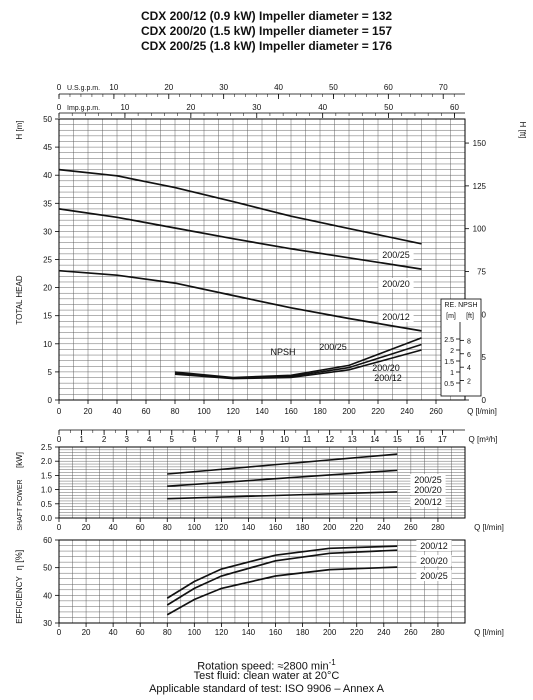  Describe the element at coordinates (480, 143) in the screenshot. I see `head-ft-tick-label: 150` at that location.